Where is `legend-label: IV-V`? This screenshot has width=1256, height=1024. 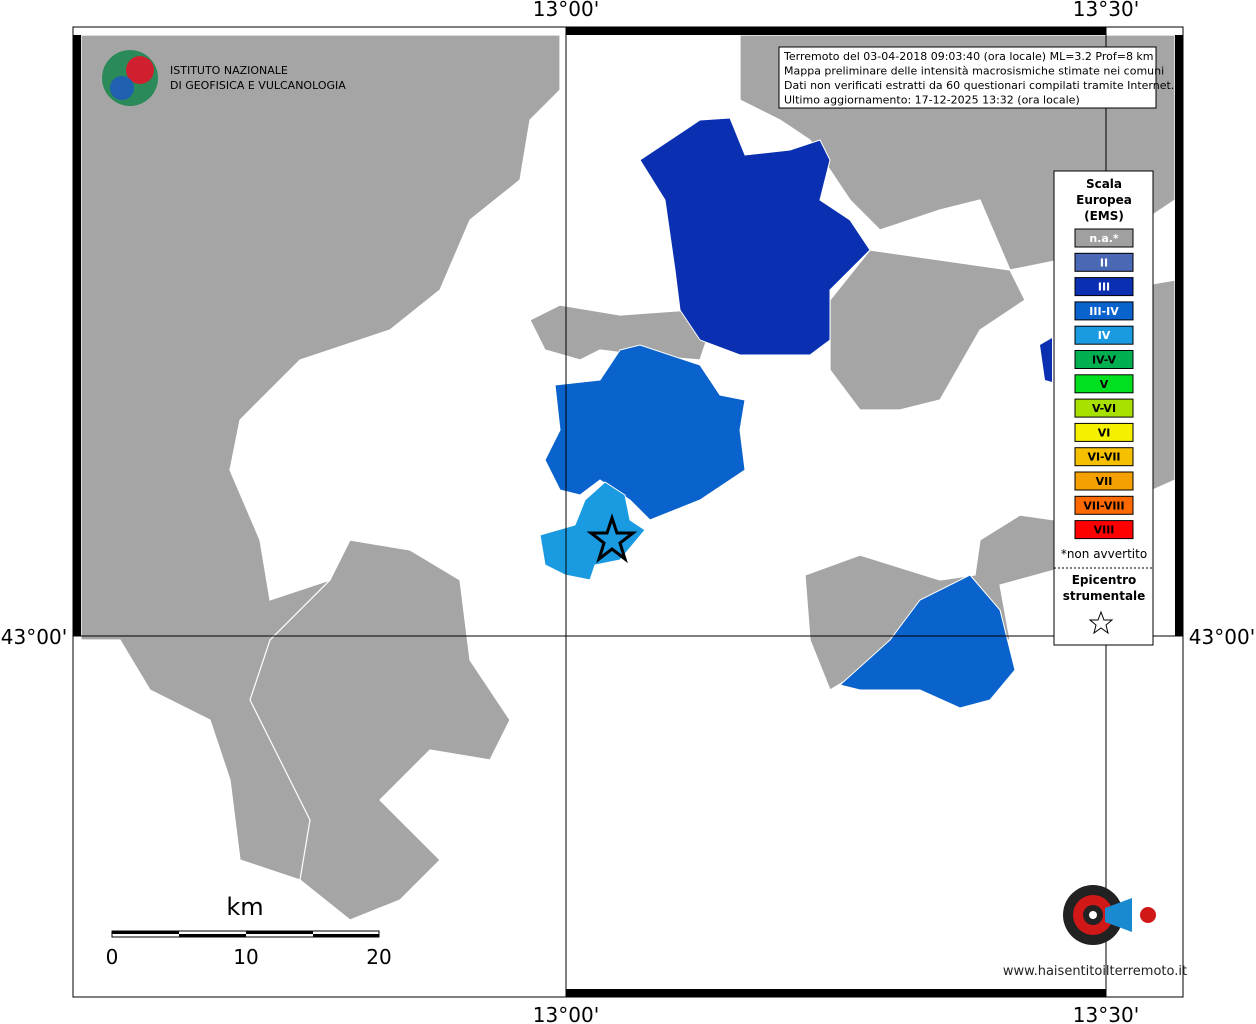 legend-label: IV-V is located at coordinates (1104, 360).